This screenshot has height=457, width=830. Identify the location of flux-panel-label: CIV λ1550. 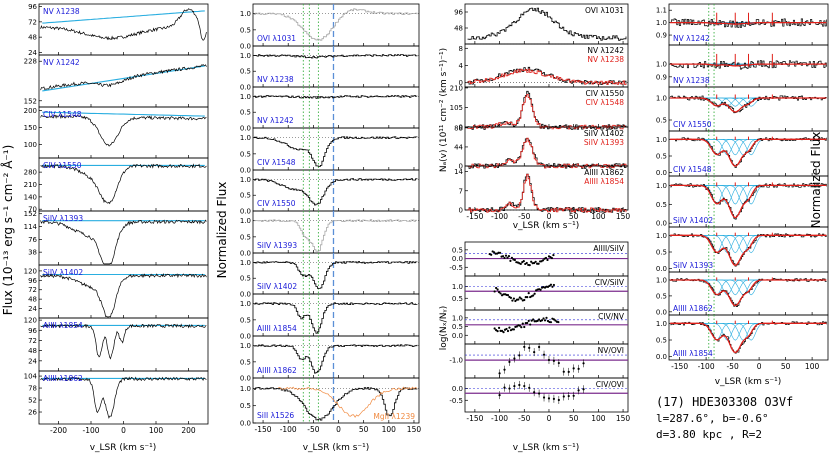
(62, 165).